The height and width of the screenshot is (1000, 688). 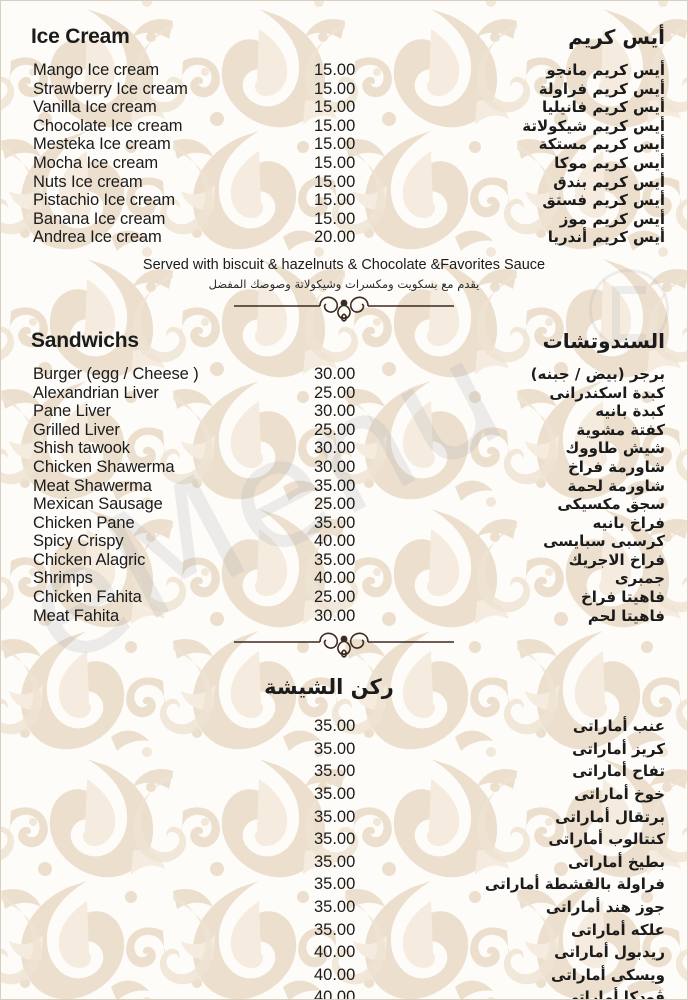 What do you see at coordinates (116, 373) in the screenshot?
I see `item-name-en: Burger (egg / Cheese )` at bounding box center [116, 373].